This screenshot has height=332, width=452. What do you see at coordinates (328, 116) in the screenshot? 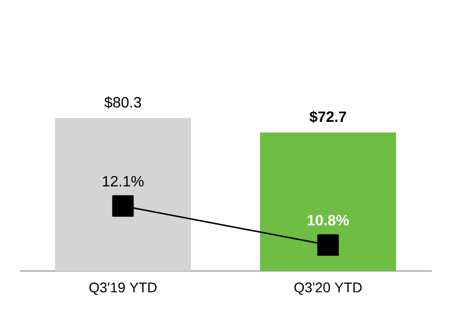
I see `data-label: $72.7` at bounding box center [328, 116].